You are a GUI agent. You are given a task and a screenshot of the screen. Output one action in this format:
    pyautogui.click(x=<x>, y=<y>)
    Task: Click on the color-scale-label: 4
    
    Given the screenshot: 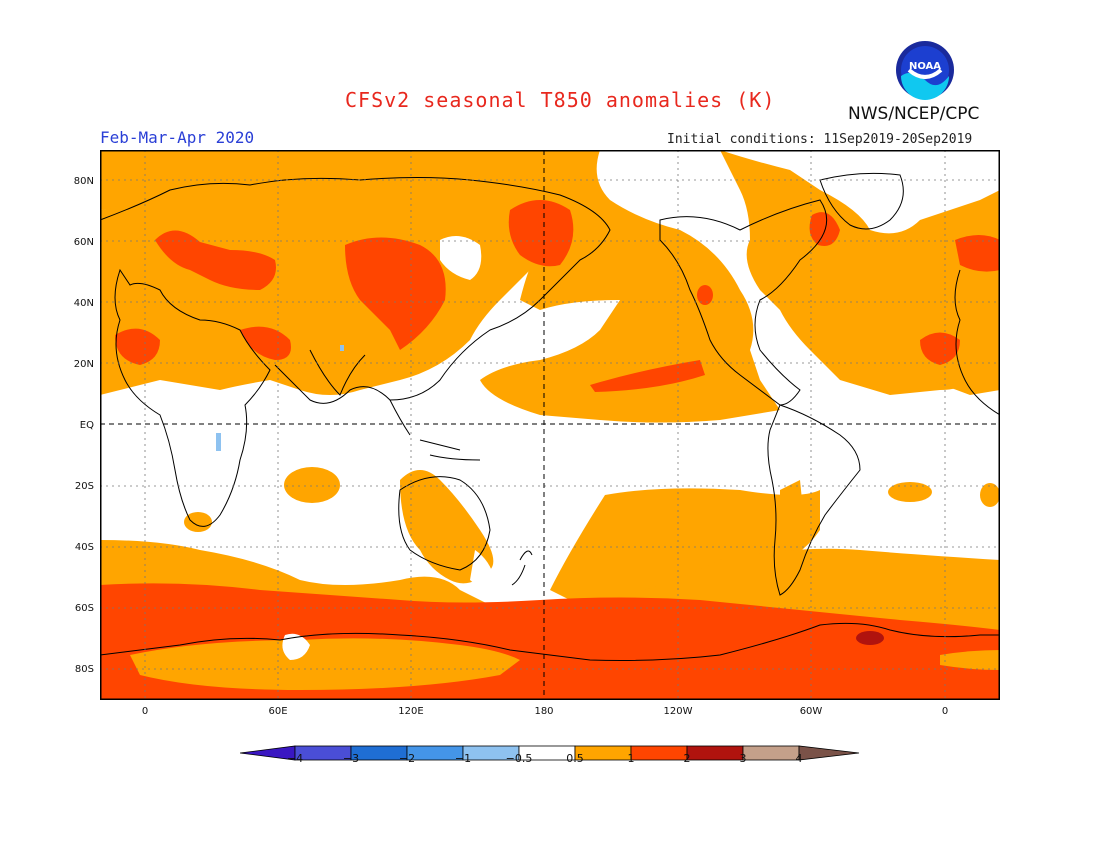 What is the action you would take?
    pyautogui.click(x=799, y=758)
    